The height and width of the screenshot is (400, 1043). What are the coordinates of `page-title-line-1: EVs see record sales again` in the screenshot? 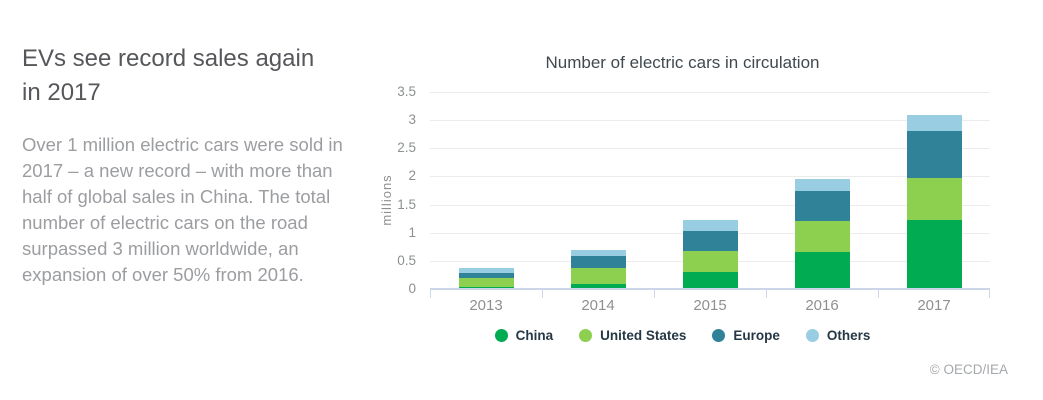 It's located at (168, 58).